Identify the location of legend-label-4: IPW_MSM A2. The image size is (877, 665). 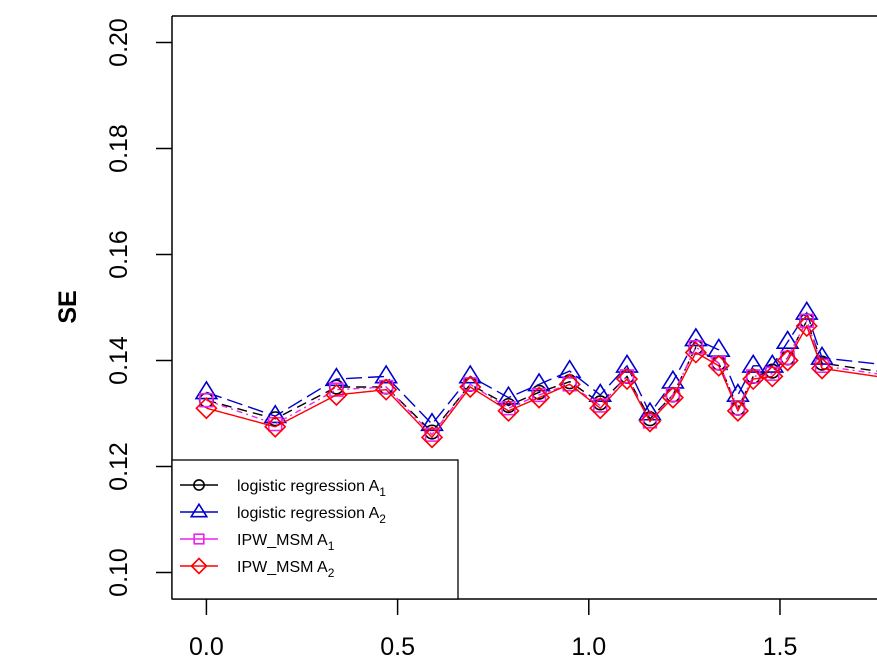
(286, 569).